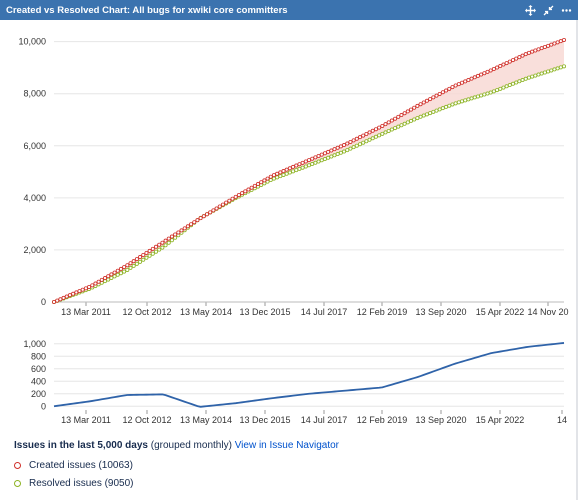 Image resolution: width=578 pixels, height=500 pixels. Describe the element at coordinates (530, 10) in the screenshot. I see `move-icon` at that location.